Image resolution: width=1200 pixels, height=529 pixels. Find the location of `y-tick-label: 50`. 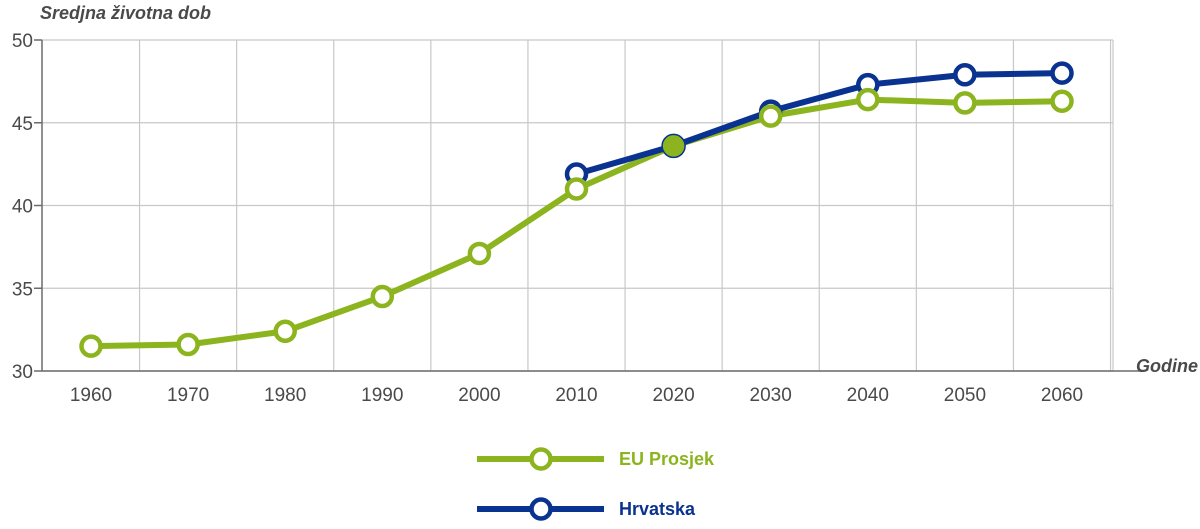

y-tick-label: 50 is located at coordinates (22, 41).